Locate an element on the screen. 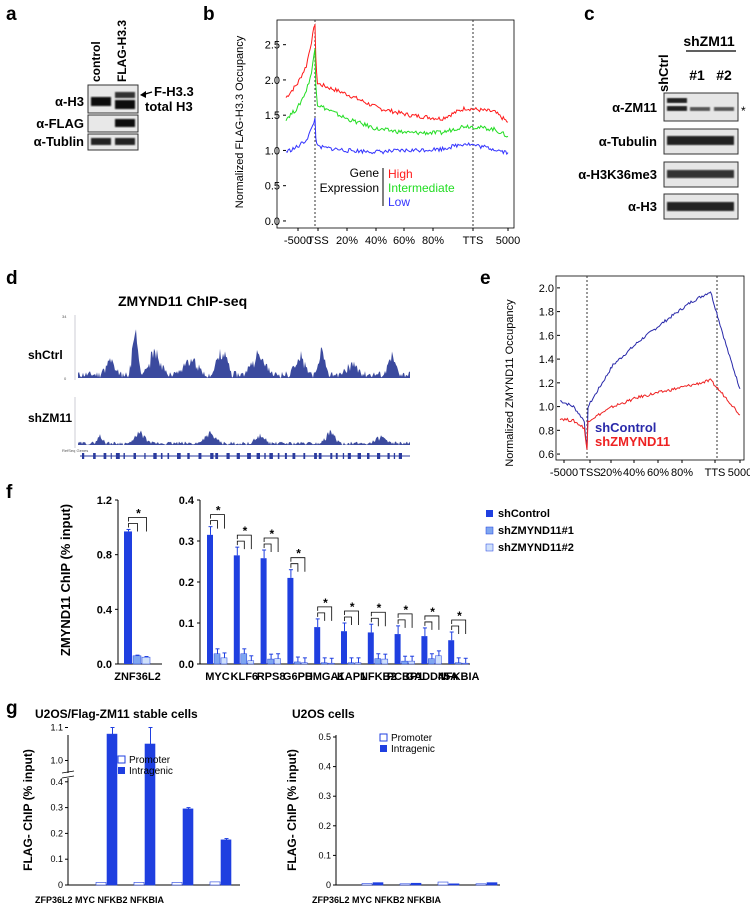 This screenshot has width=750, height=910. f-right-category-label: RPS8 is located at coordinates (271, 677).